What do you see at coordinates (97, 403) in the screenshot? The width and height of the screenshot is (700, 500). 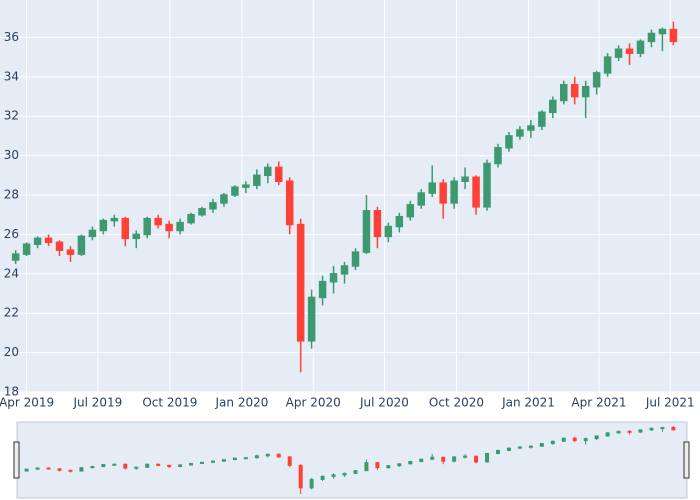 I see `x-tick-label: Jul 2019` at bounding box center [97, 403].